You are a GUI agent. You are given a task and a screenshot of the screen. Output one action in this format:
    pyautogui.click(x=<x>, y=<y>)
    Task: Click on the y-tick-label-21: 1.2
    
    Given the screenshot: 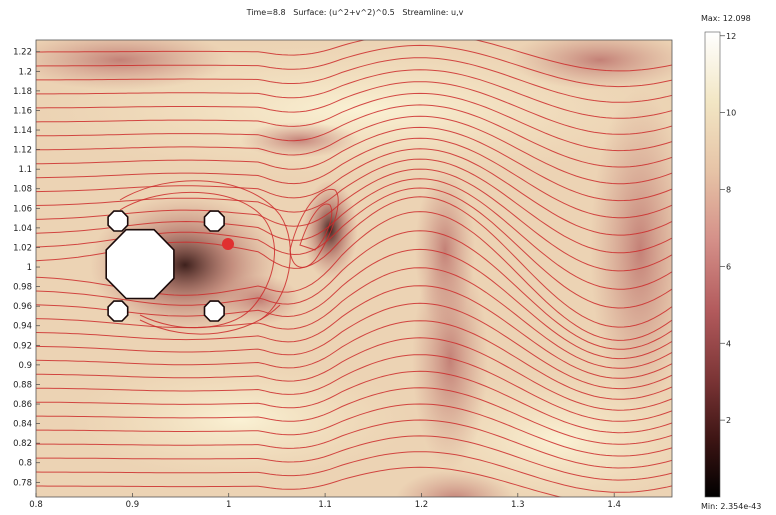 What is the action you would take?
    pyautogui.click(x=25, y=72)
    